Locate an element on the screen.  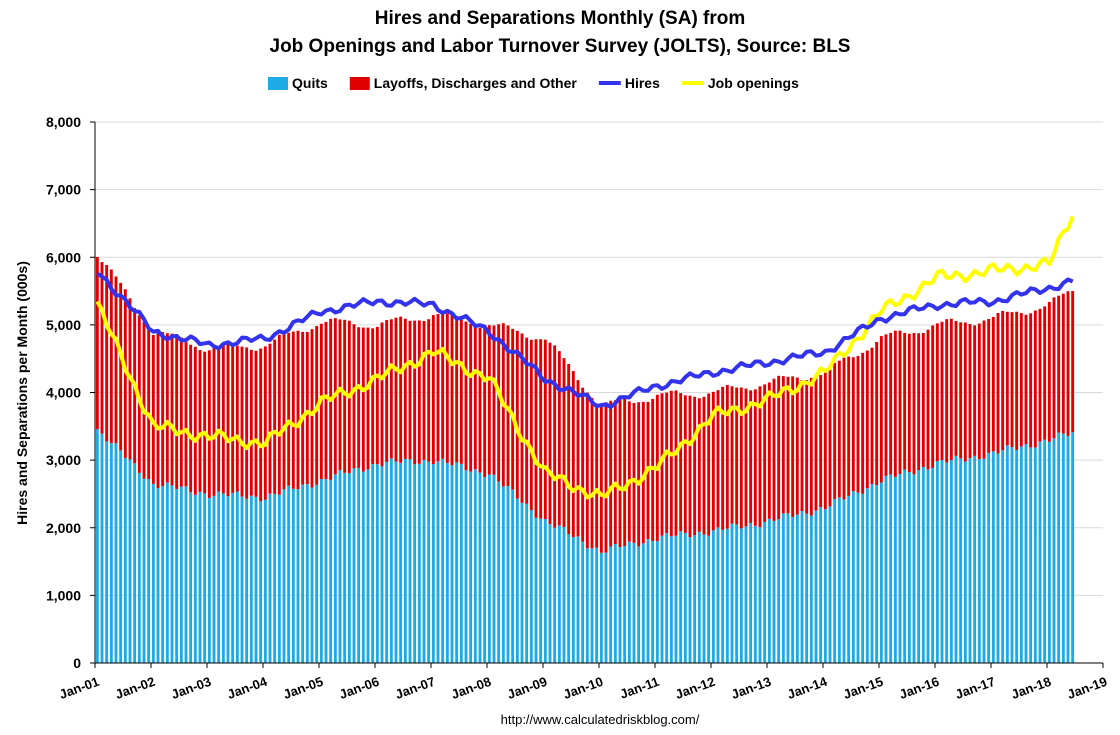
legend-label: Hires is located at coordinates (642, 83).